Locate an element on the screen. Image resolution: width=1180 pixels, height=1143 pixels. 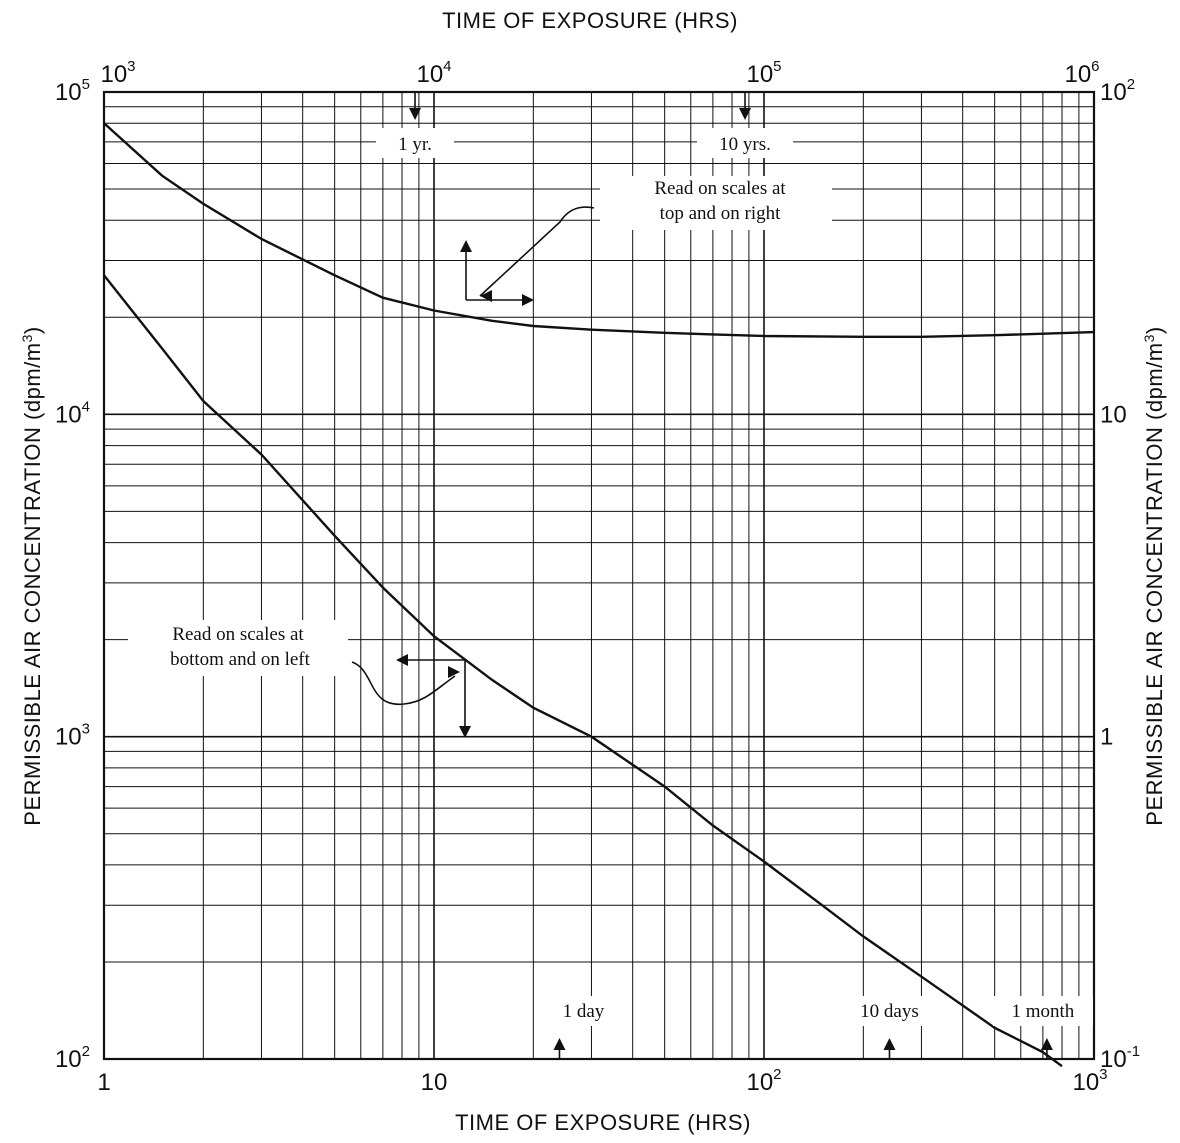
bottom-marker-label: 1 day is located at coordinates (584, 1011).